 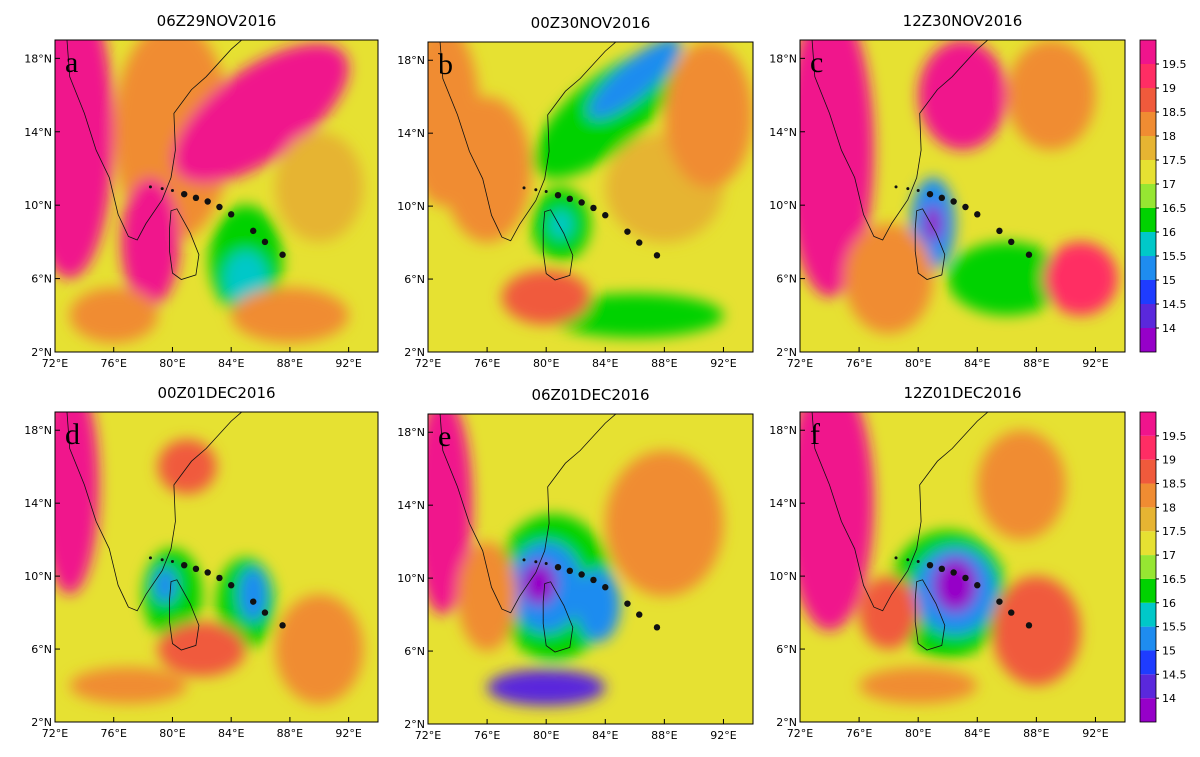 What do you see at coordinates (1169, 603) in the screenshot?
I see `colorbar-label: 16` at bounding box center [1169, 603].